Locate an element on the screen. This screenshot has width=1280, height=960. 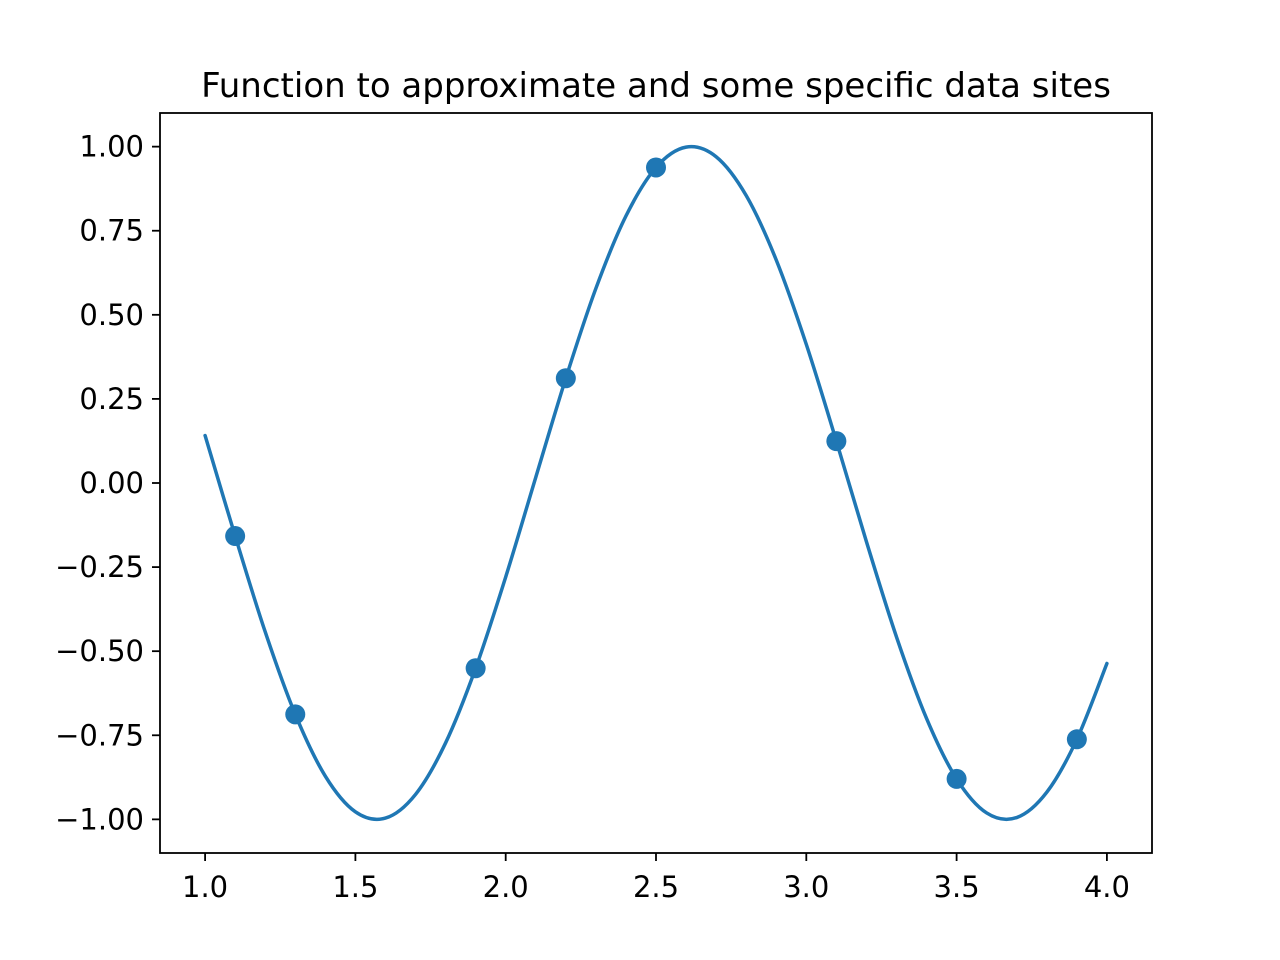
x-tick-label: 2.5 is located at coordinates (656, 887).